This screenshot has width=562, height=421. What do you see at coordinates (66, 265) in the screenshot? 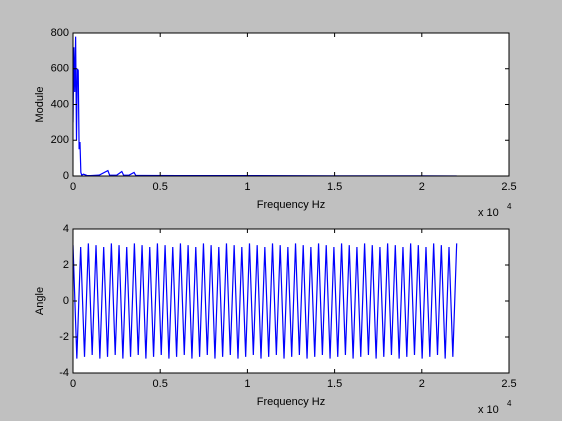
I see `y-tick-label: 2` at bounding box center [66, 265].